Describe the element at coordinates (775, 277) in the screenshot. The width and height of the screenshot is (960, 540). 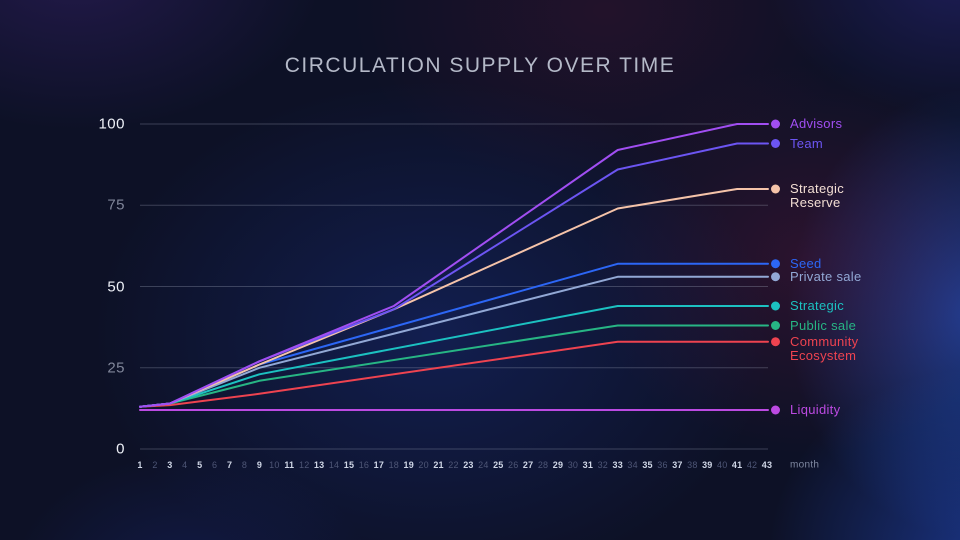
I see `series-end-dot-private-sale` at that location.